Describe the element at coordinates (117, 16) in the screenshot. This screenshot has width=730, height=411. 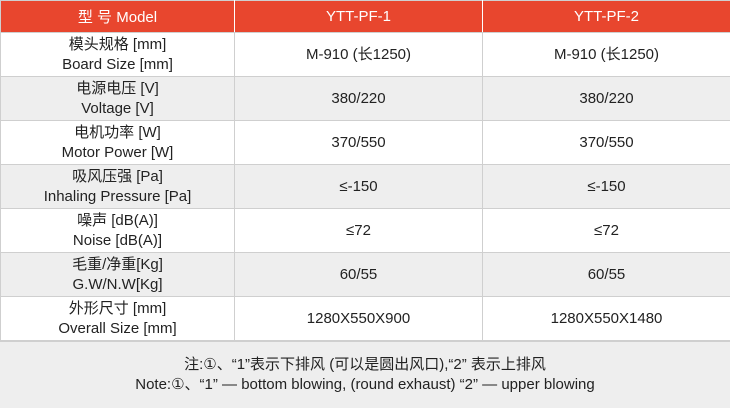
I see `model-label-header: 型 号 Model` at that location.